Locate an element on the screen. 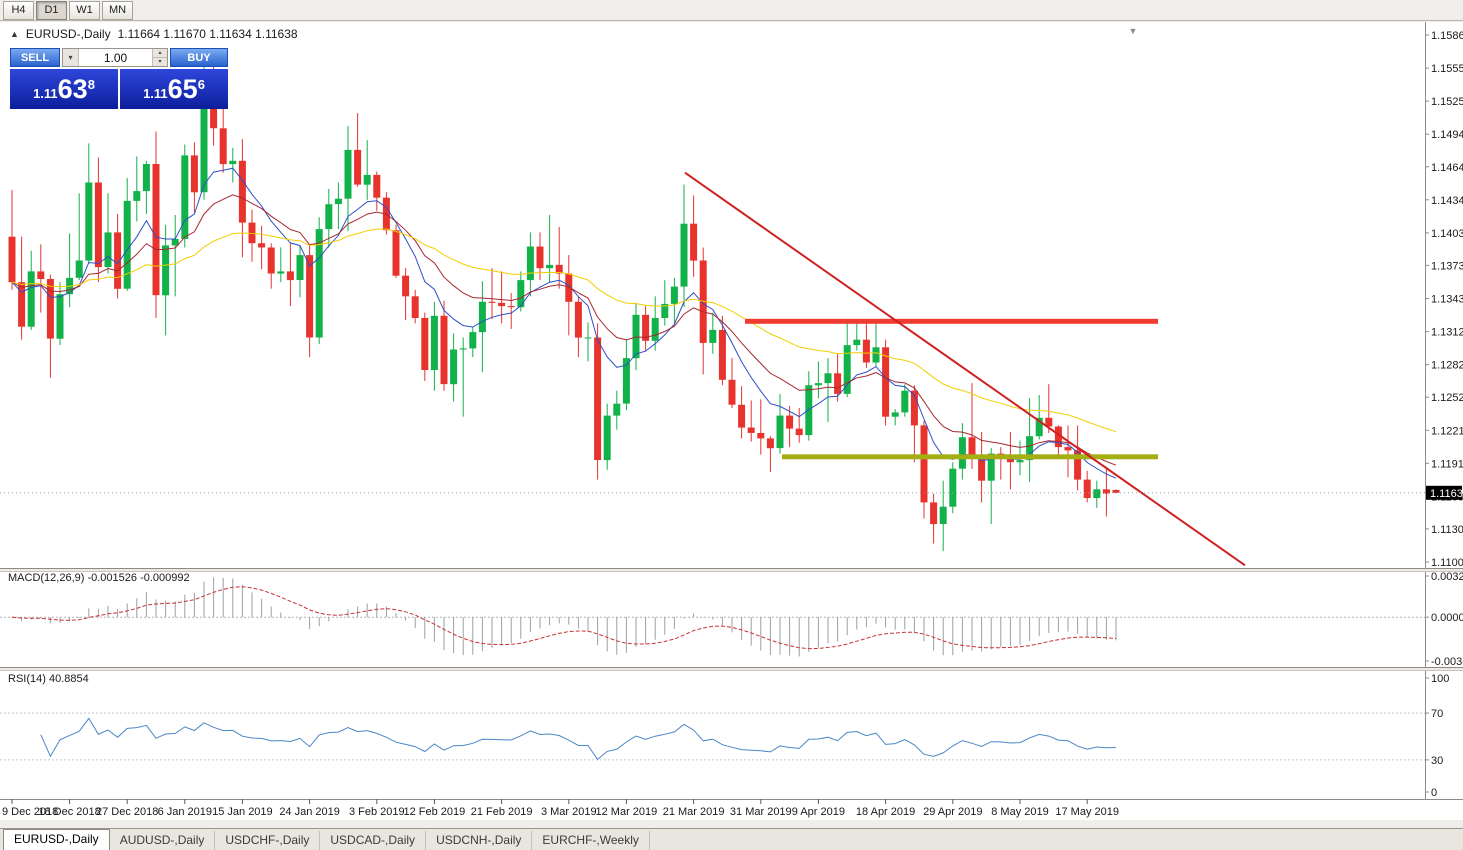 Image resolution: width=1463 pixels, height=850 pixels. svg-text: 18 Dec 2018 is located at coordinates (69, 812).